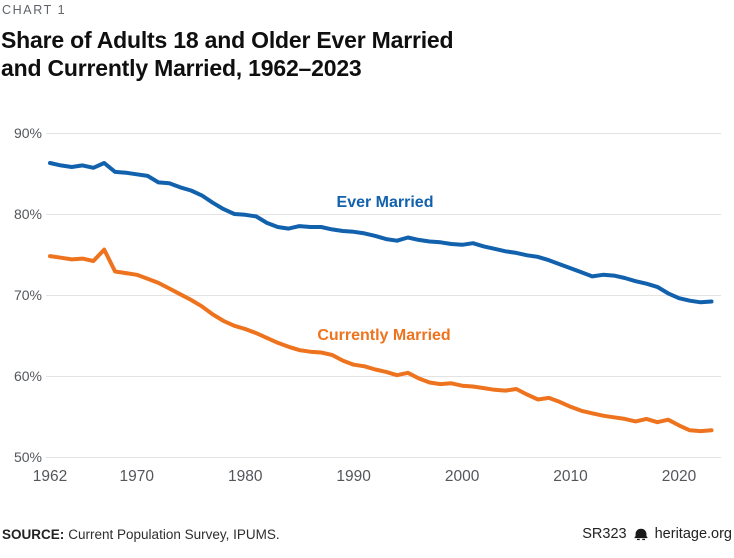 The image size is (734, 558). I want to click on currently-married-label: Currently Married, so click(383, 335).